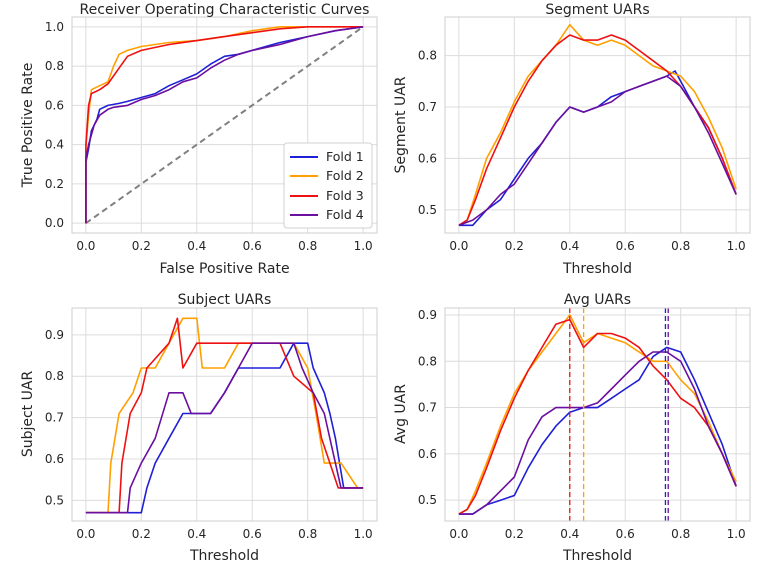 This screenshot has height=571, width=777. What do you see at coordinates (224, 269) in the screenshot?
I see `roc-xlabel: False Positive Rate` at bounding box center [224, 269].